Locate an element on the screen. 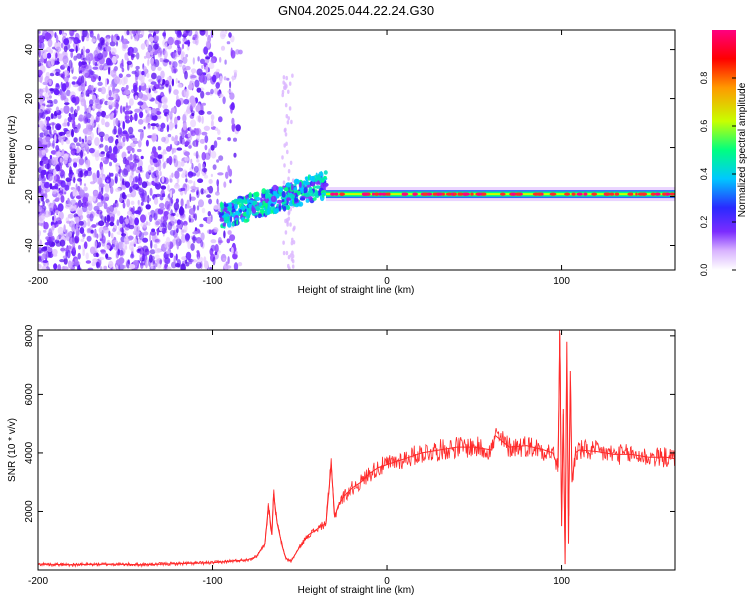 The height and width of the screenshot is (600, 750). spectrogram-y-axis-label: Frequency (Hz) is located at coordinates (12, 150).